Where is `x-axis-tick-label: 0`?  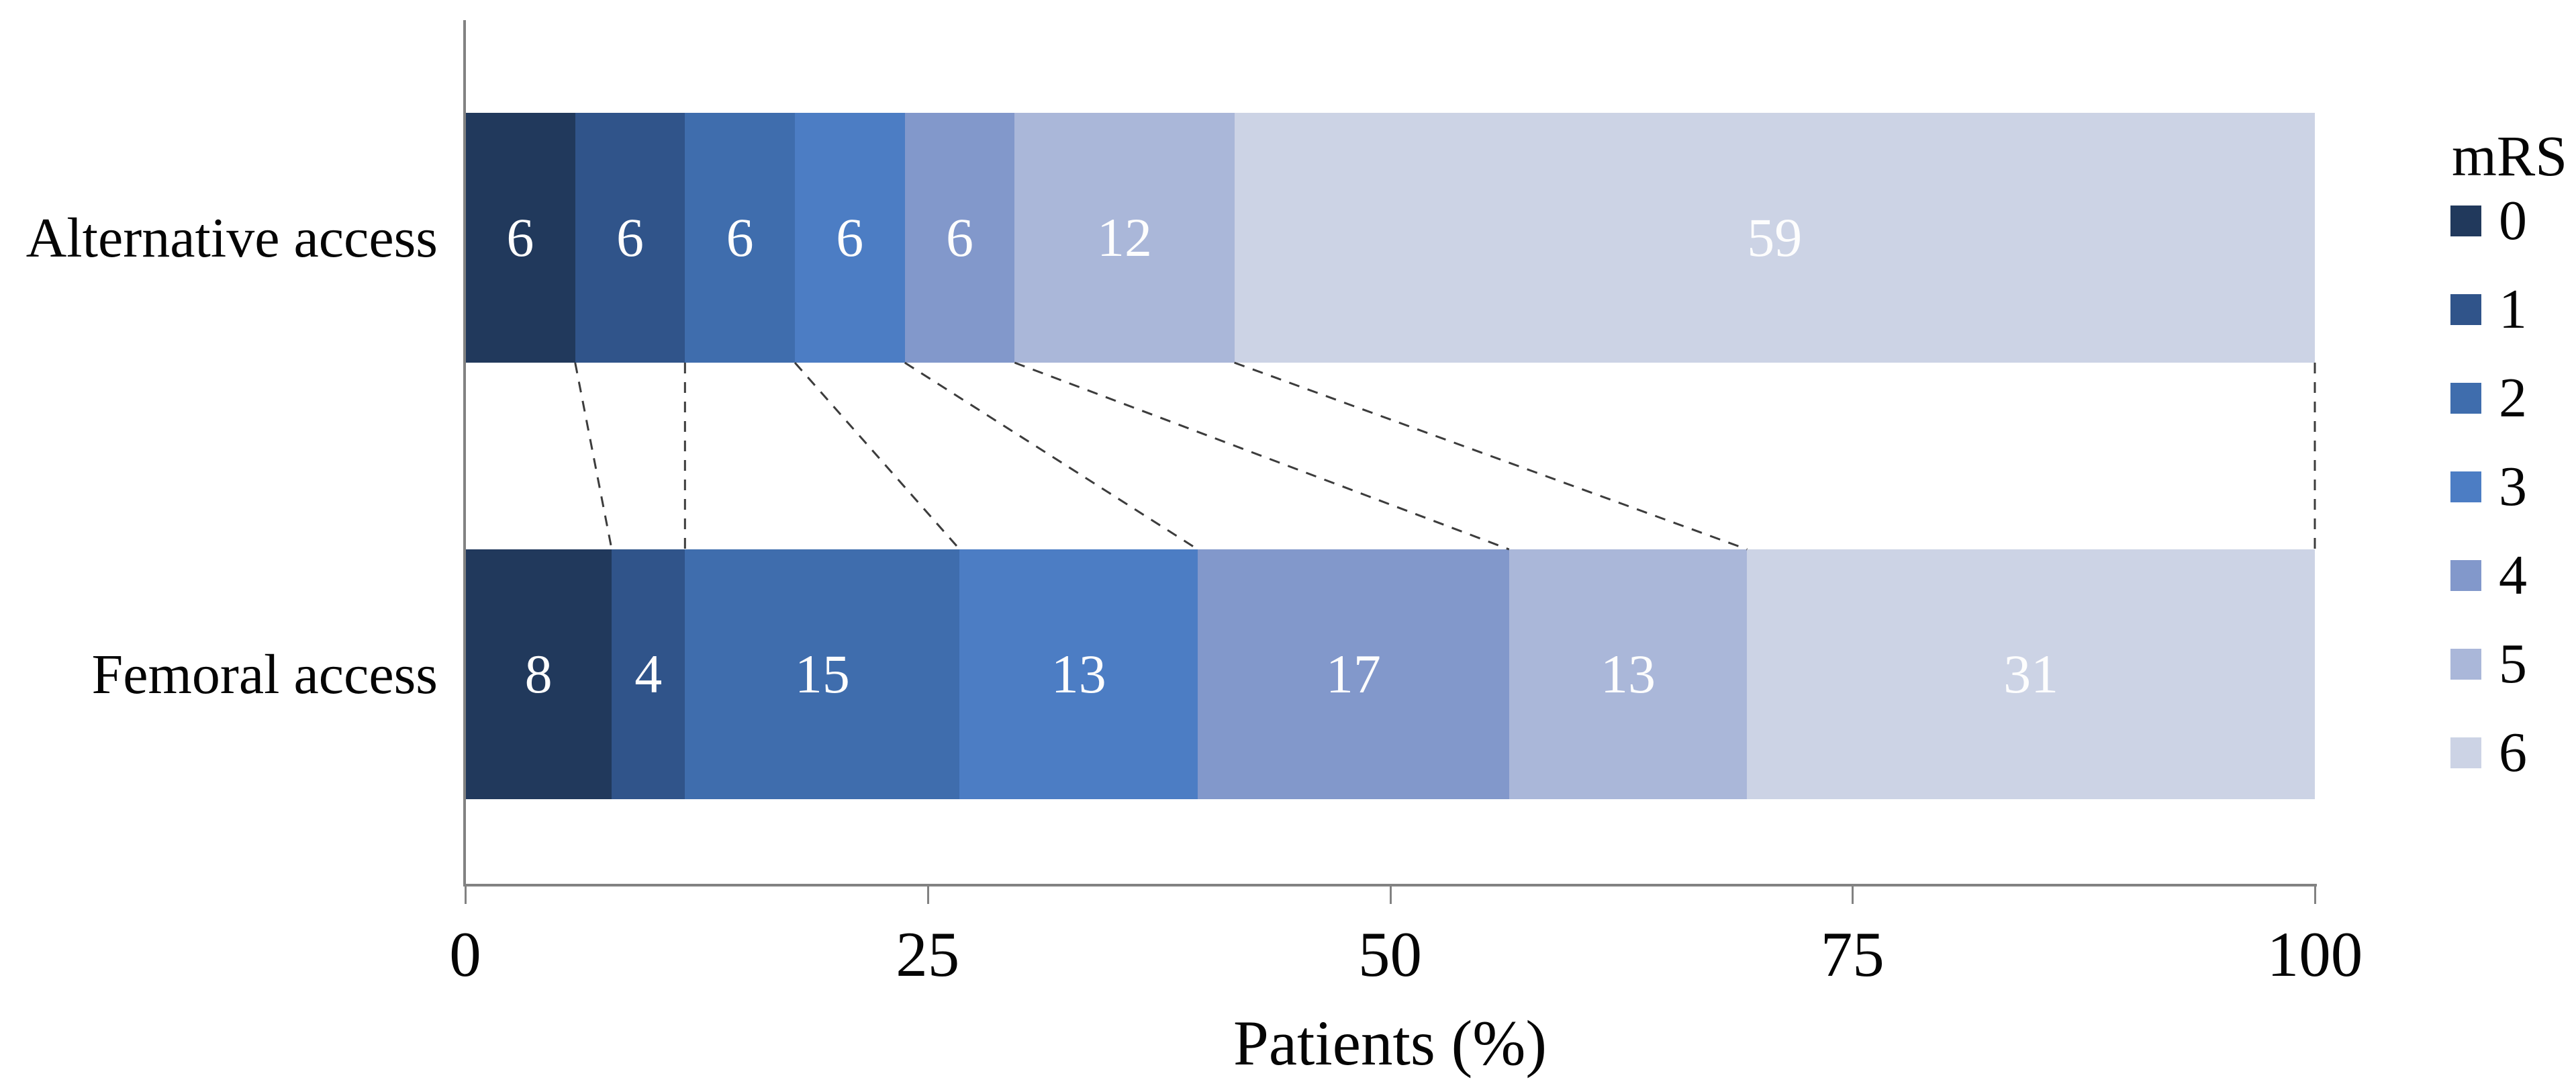
x-axis-tick-label: 0 is located at coordinates (465, 954).